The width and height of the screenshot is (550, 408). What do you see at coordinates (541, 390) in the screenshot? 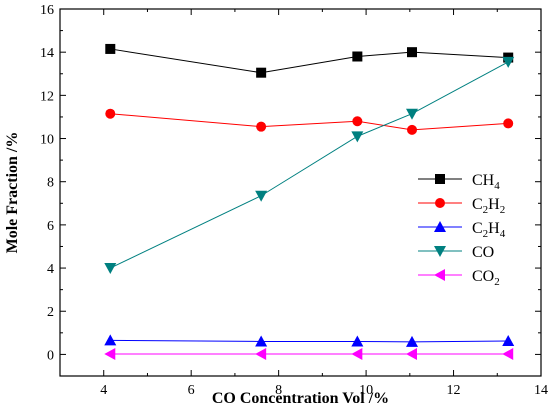
I see `x-tick-label: 14` at bounding box center [541, 390].